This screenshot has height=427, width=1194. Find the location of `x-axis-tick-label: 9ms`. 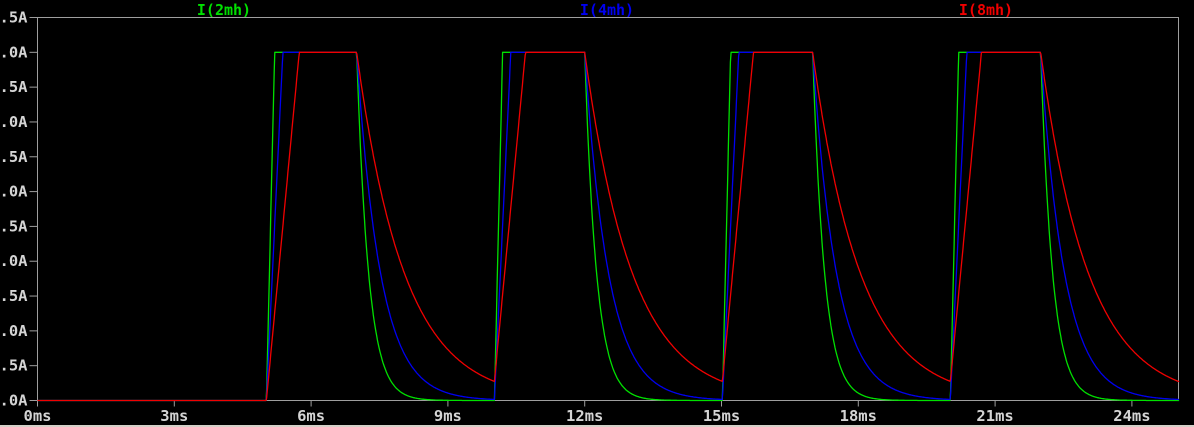

x-axis-tick-label: 9ms is located at coordinates (448, 416).